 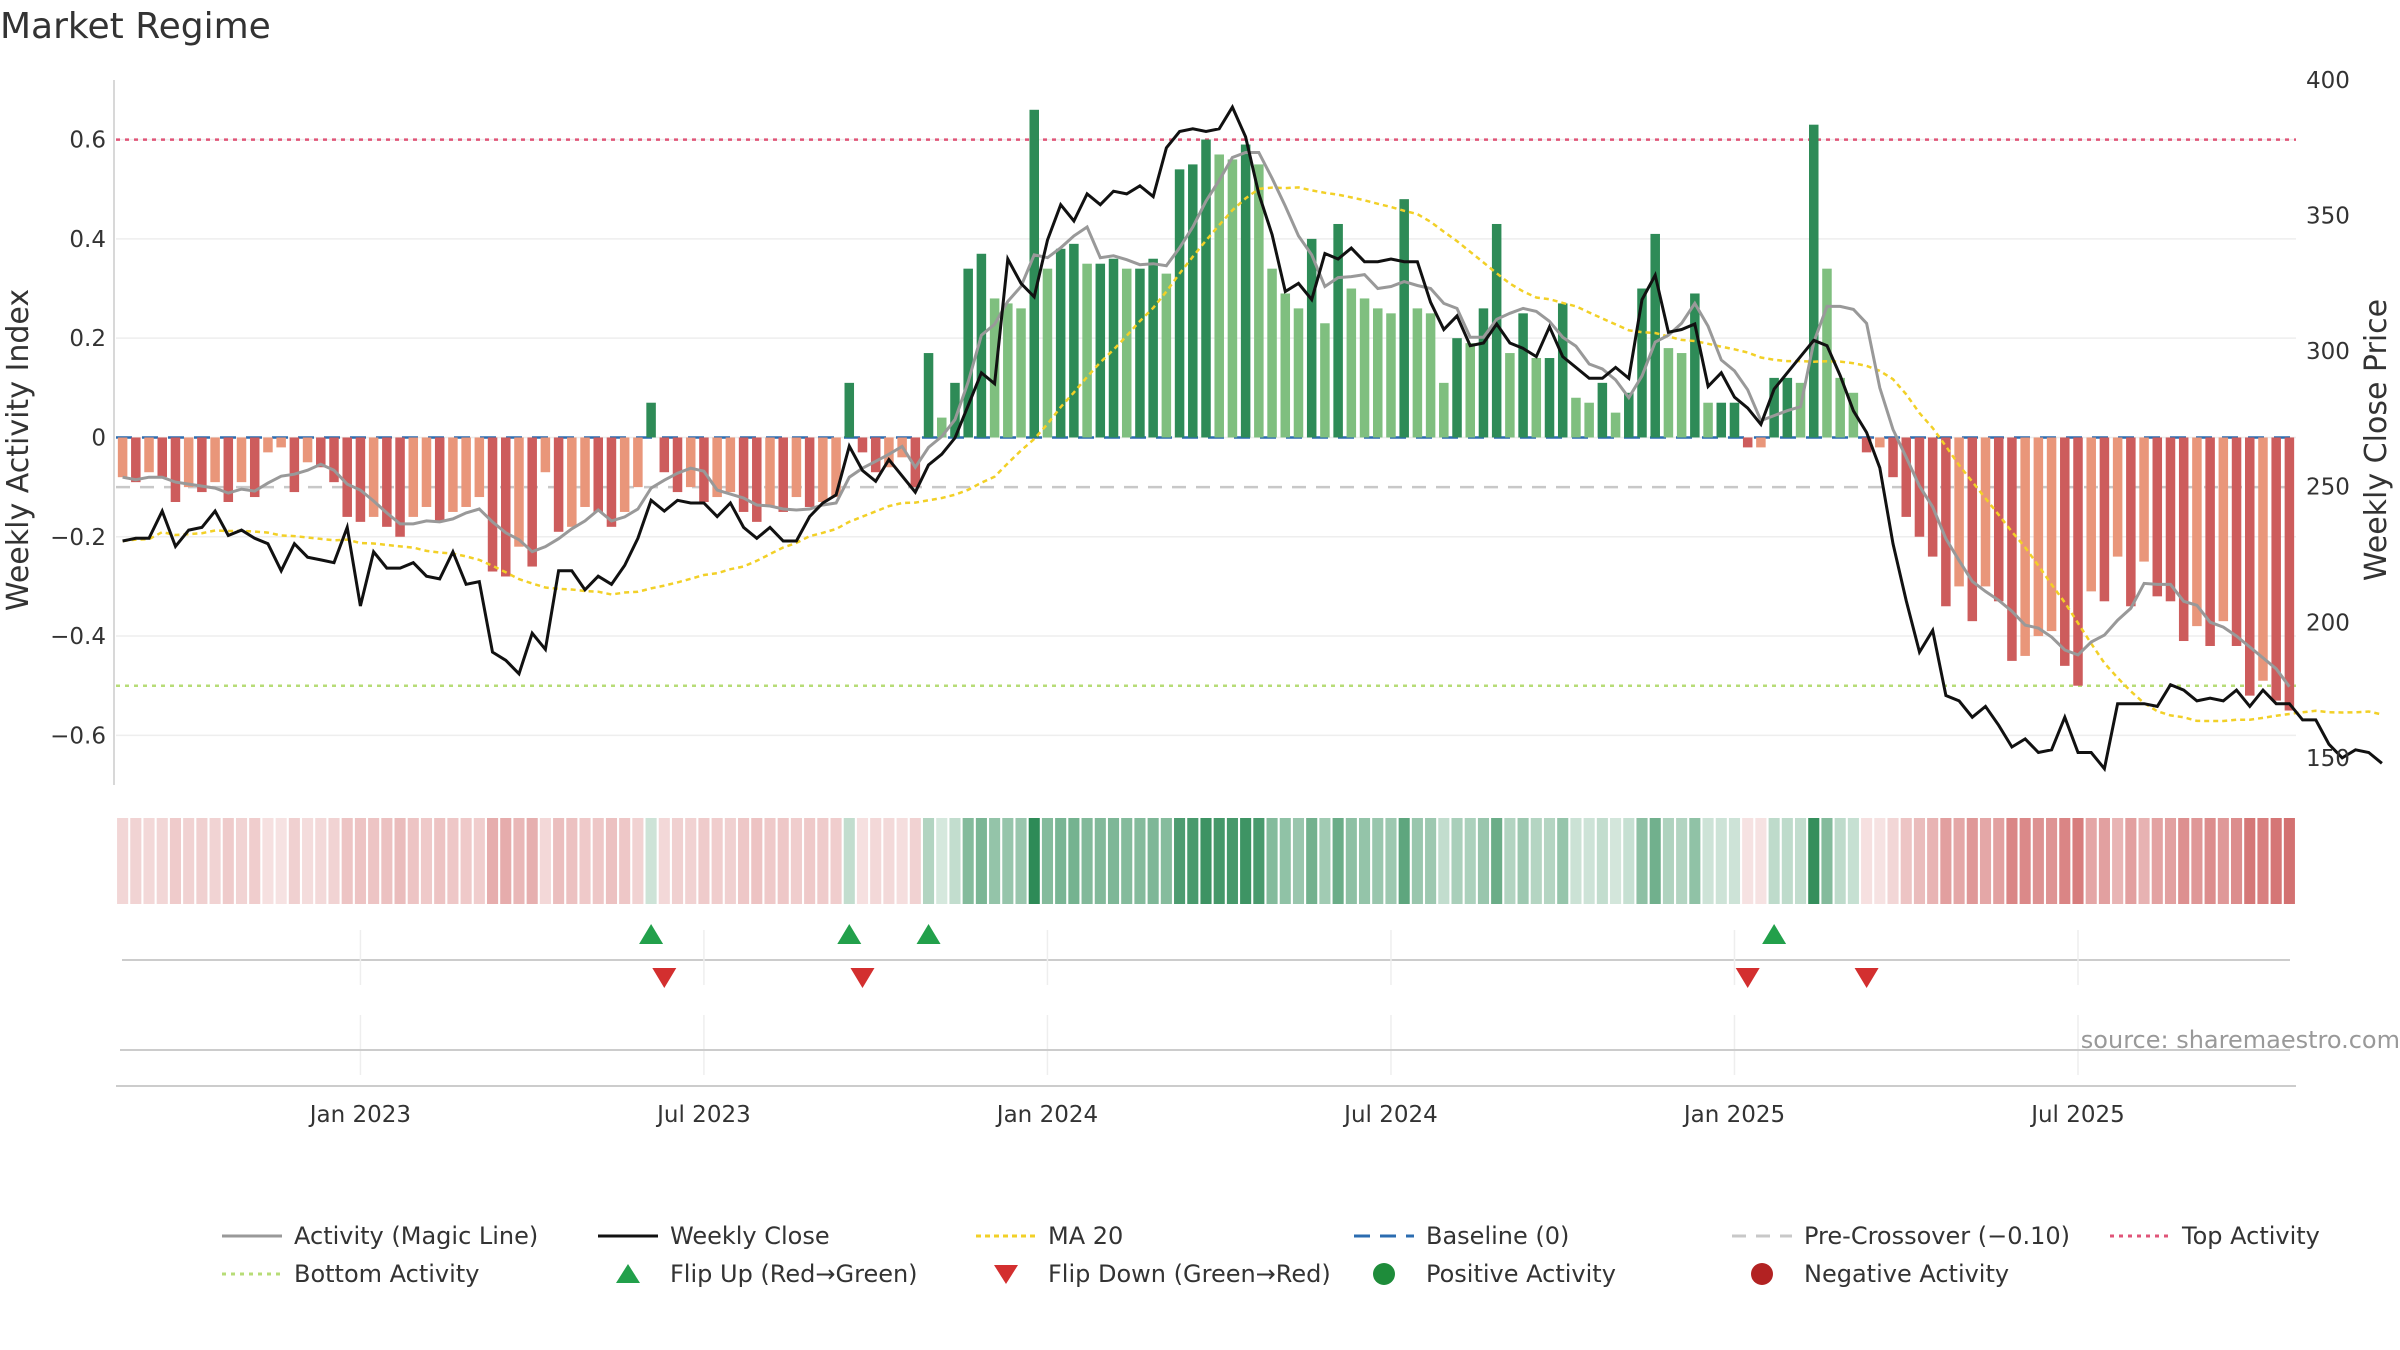 What do you see at coordinates (386, 1274) in the screenshot?
I see `legend-label: Bottom Activity` at bounding box center [386, 1274].